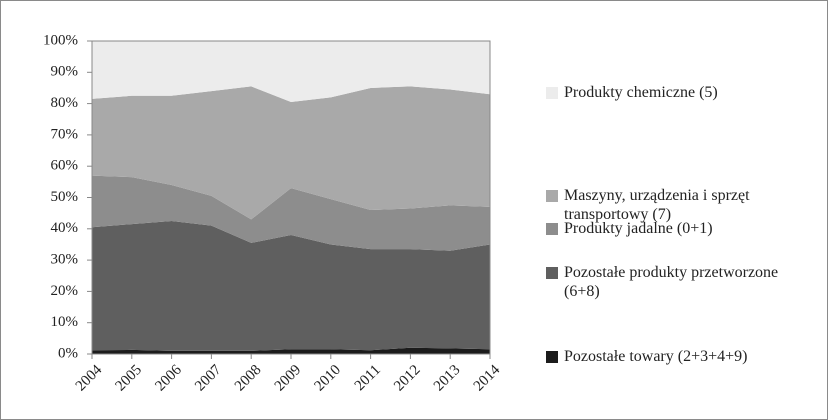  I want to click on x-tick-label: 2007, so click(208, 378).